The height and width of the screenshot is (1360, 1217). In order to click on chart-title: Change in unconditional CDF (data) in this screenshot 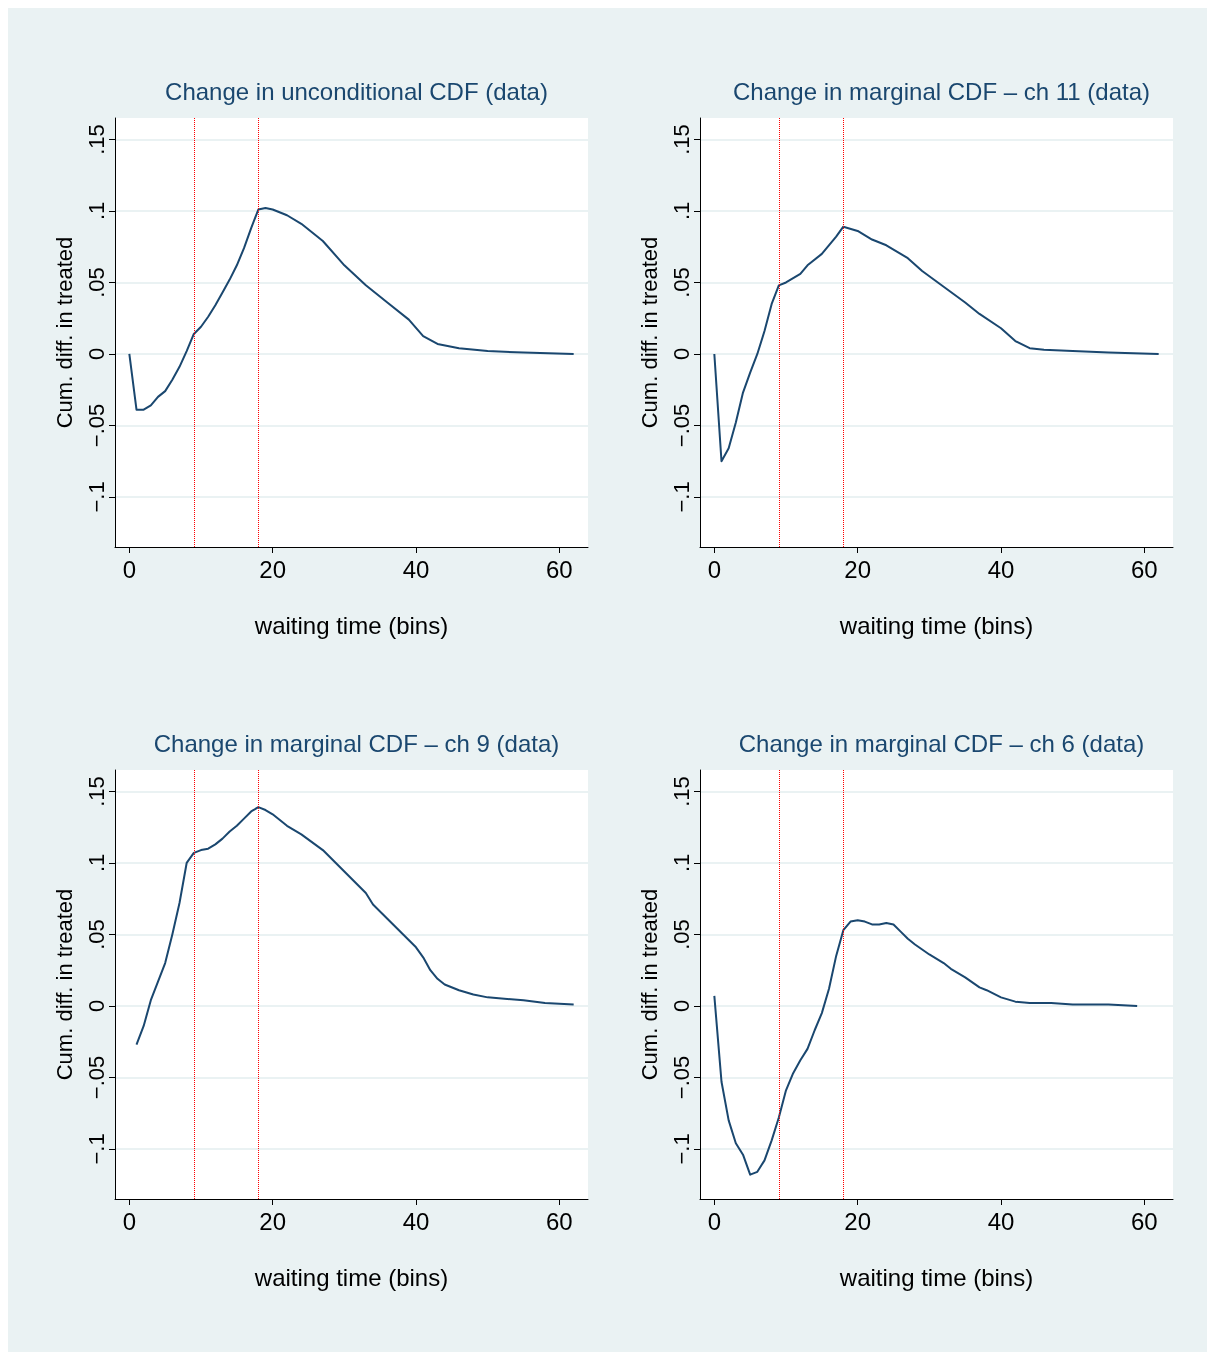, I will do `click(356, 91)`.